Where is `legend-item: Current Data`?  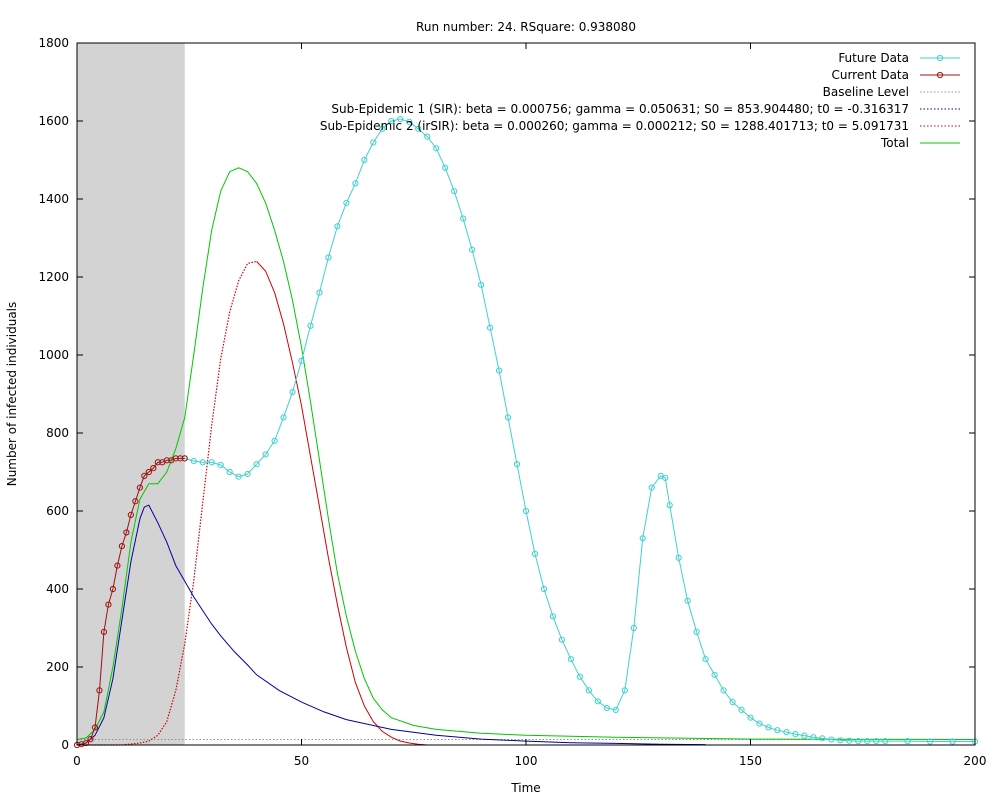 legend-item: Current Data is located at coordinates (895, 75).